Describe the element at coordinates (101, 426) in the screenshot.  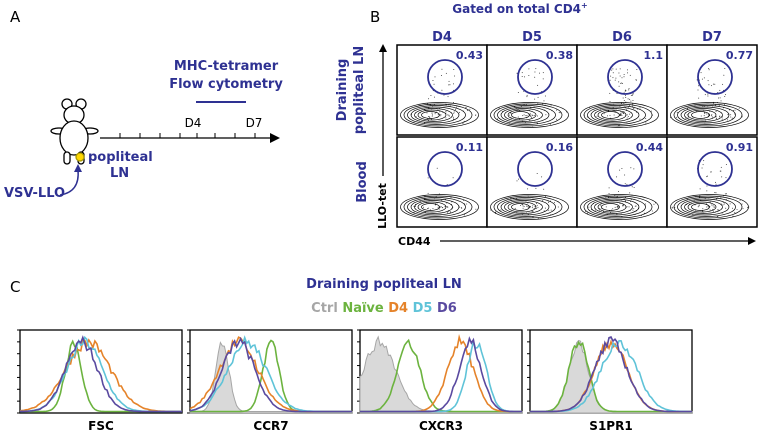
I see `marker-label: FSC` at that location.